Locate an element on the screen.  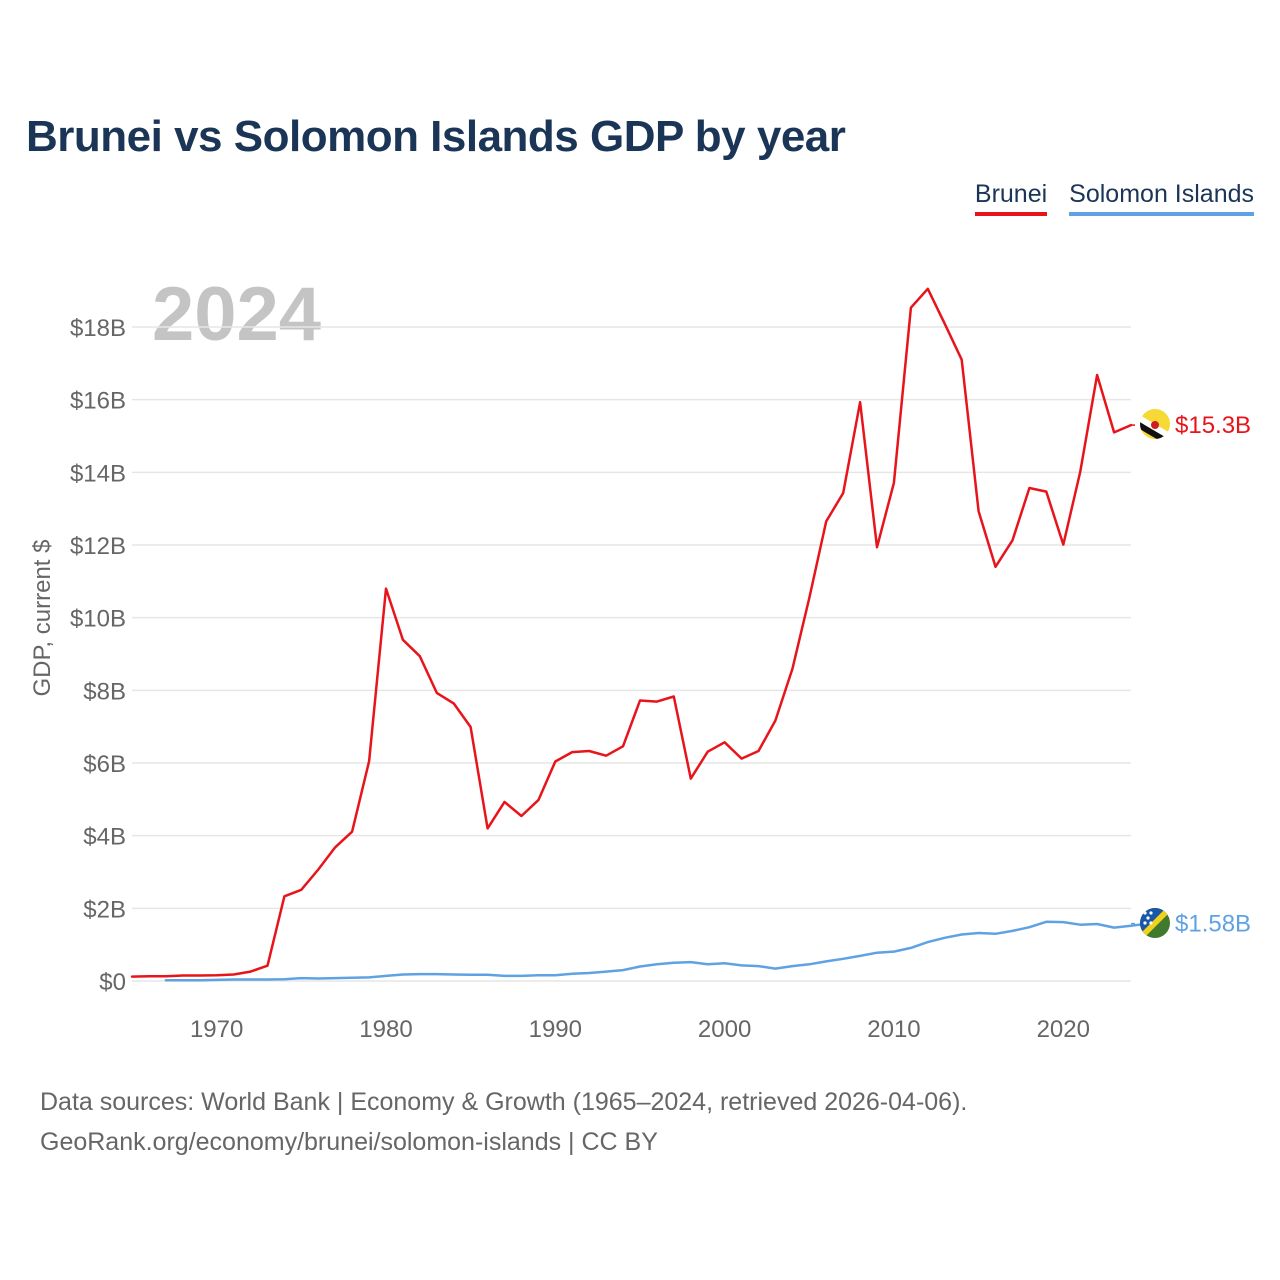
legend-item-brunei: Brunei is located at coordinates (1011, 198).